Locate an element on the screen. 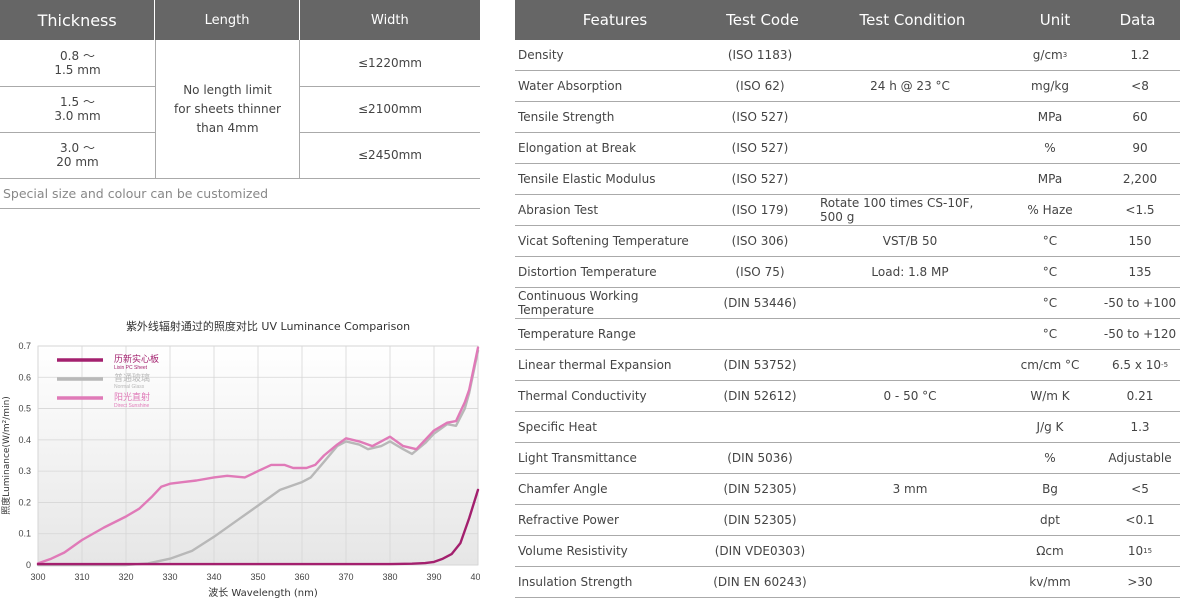  feature-cell: Linear thermal Expansion is located at coordinates (595, 365).